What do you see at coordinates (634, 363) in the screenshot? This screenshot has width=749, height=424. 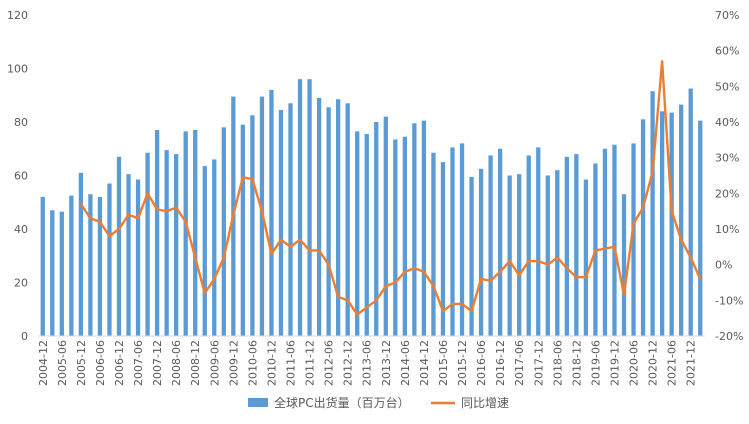 I see `x-tick-label: 2020-06` at bounding box center [634, 363].